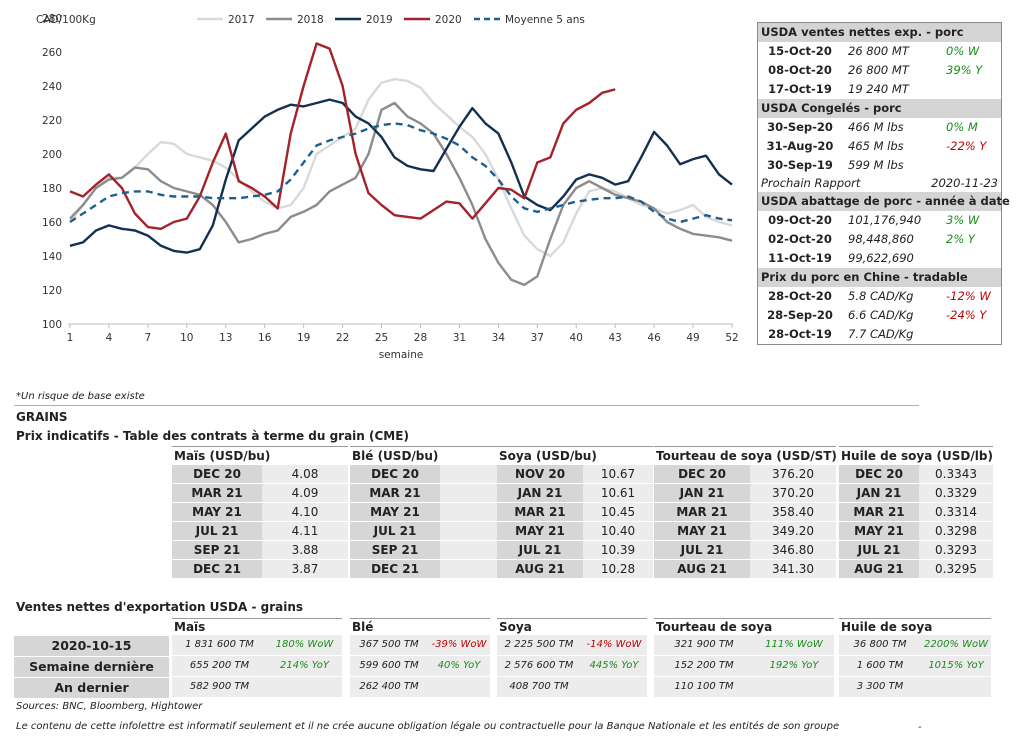 Image resolution: width=1024 pixels, height=744 pixels. I want to click on futures-row: MAR 21 358.40, so click(745, 512).